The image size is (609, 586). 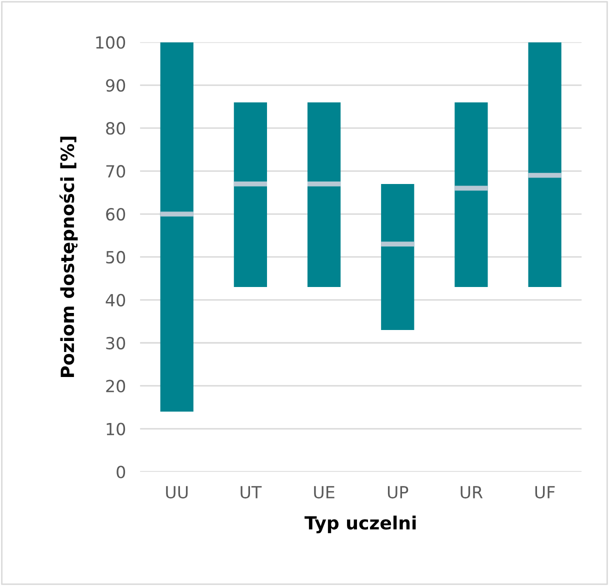 I want to click on x-tick-label: UT, so click(x=251, y=492).